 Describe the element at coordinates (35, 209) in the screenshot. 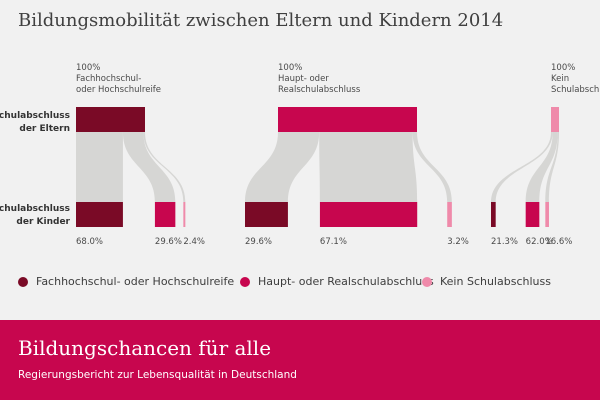

I see `row-label-children-line-1: Schulabschluss` at that location.